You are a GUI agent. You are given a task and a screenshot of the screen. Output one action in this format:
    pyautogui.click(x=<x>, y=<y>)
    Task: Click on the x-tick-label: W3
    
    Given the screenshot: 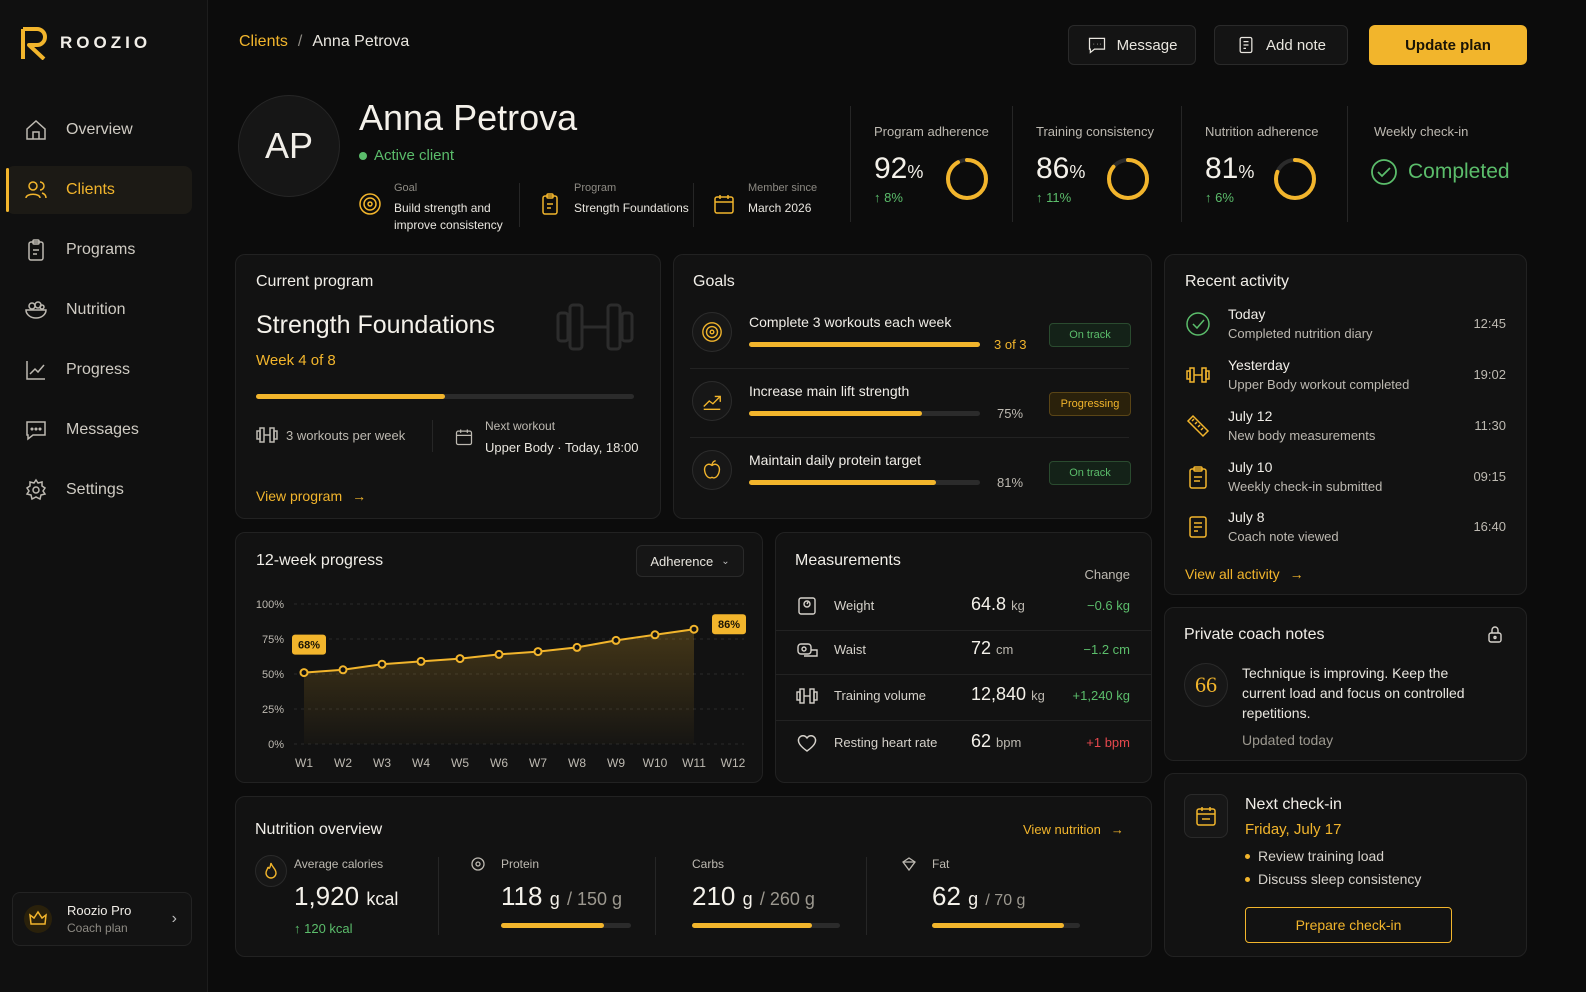 What is the action you would take?
    pyautogui.click(x=382, y=763)
    